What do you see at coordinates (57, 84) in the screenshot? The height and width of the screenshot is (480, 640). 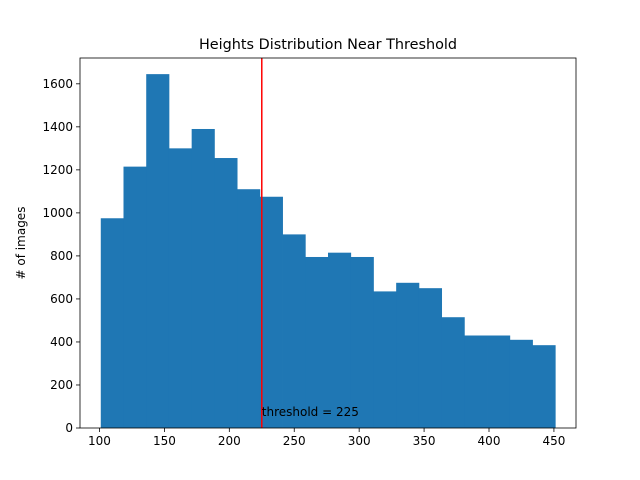 I see `y-tick-label: 1600` at bounding box center [57, 84].